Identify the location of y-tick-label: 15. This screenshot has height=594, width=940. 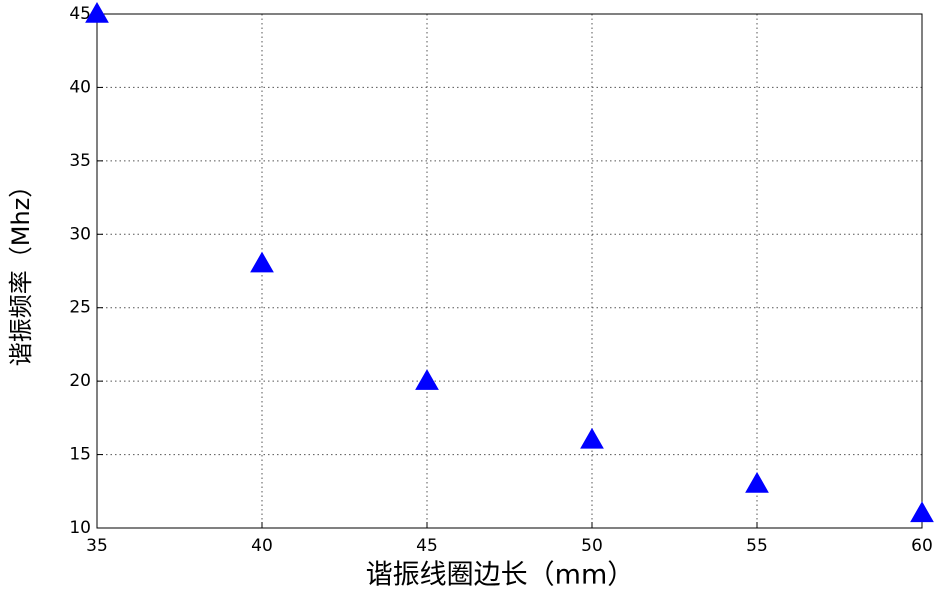
(80, 455).